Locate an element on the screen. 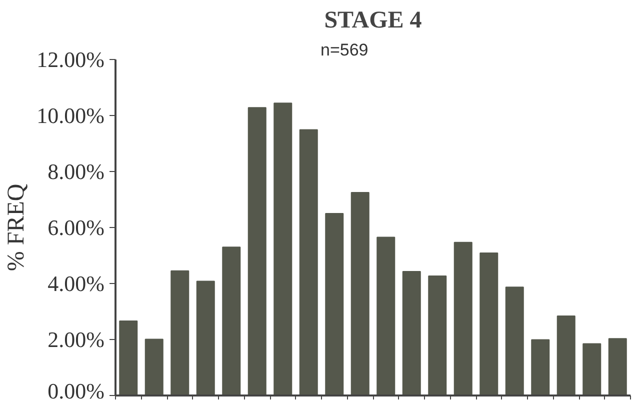  chart-subtitle: n=569 is located at coordinates (344, 50).